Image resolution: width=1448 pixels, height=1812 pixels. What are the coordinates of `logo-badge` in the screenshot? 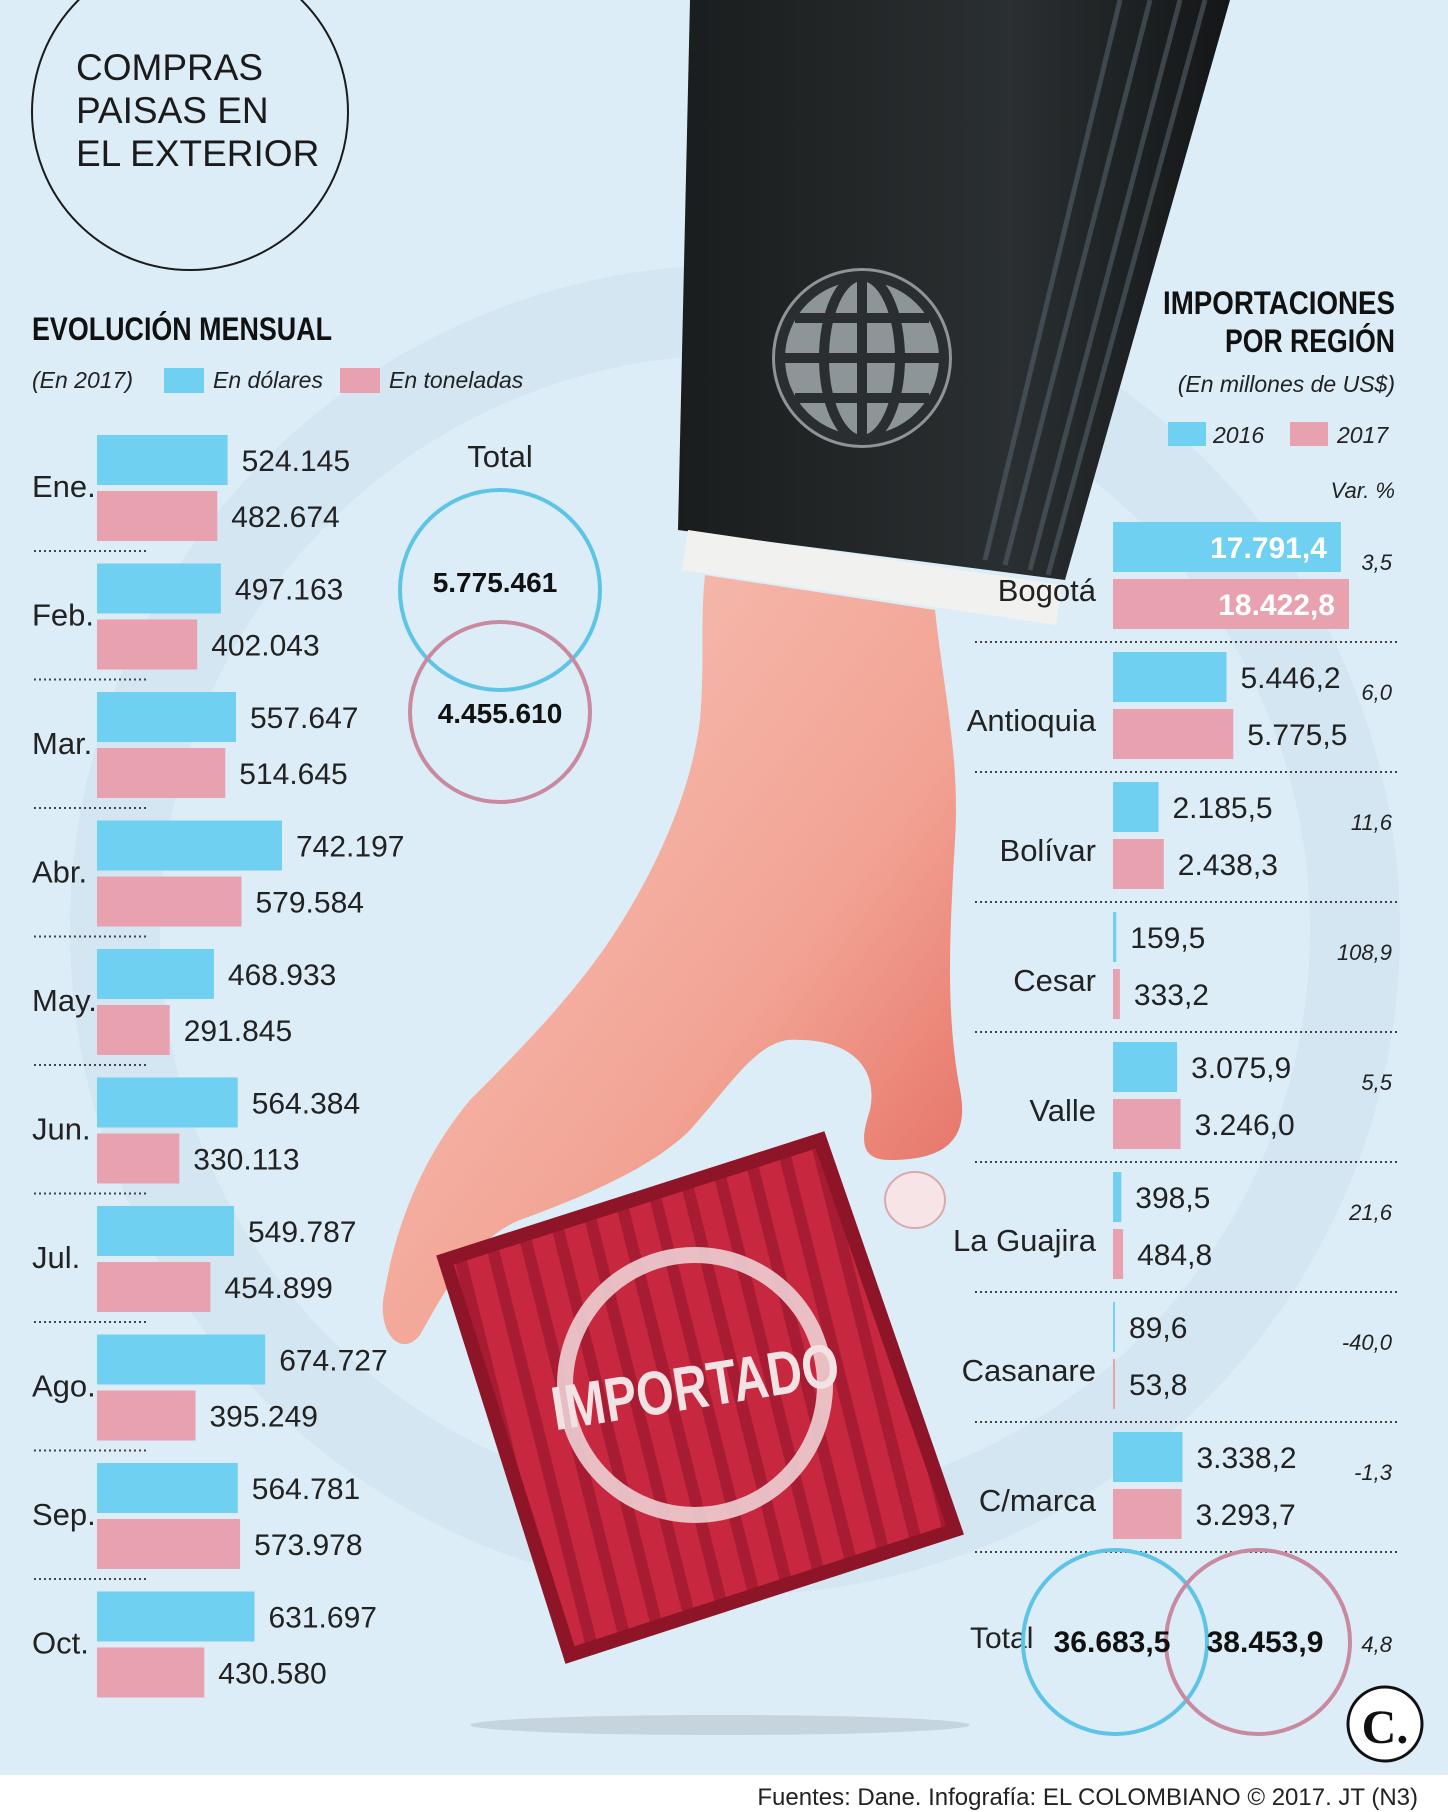 It's located at (1385, 1724).